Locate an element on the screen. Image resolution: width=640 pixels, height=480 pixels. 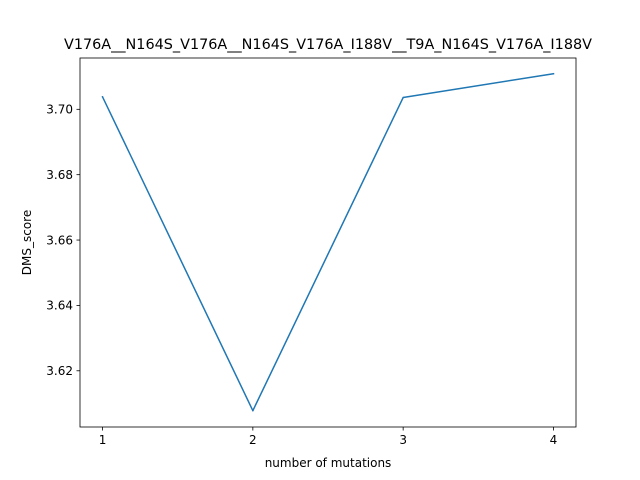
x-axis-label: number of mutations is located at coordinates (328, 463).